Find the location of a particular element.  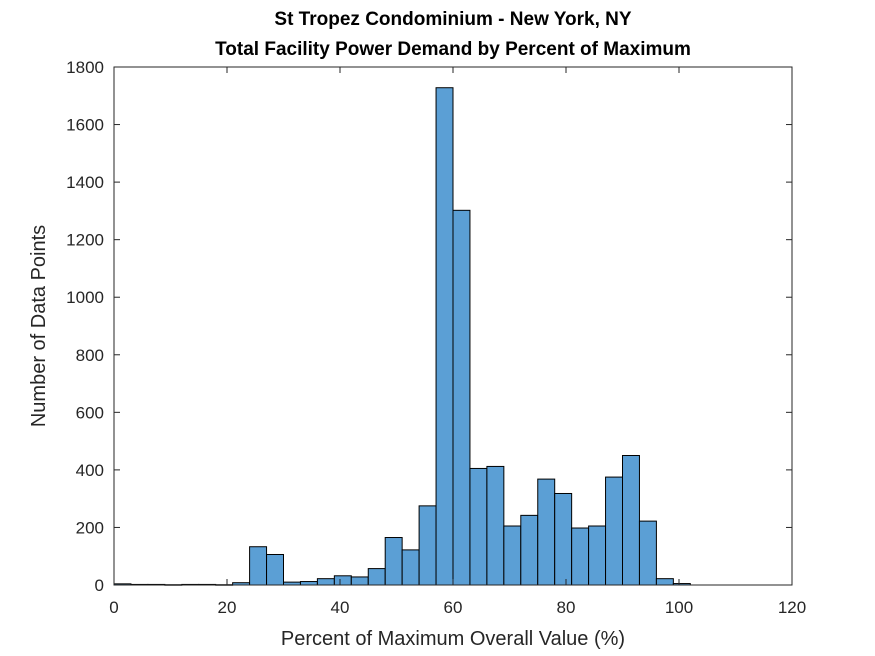

y-tick-label: 800 is located at coordinates (90, 355).